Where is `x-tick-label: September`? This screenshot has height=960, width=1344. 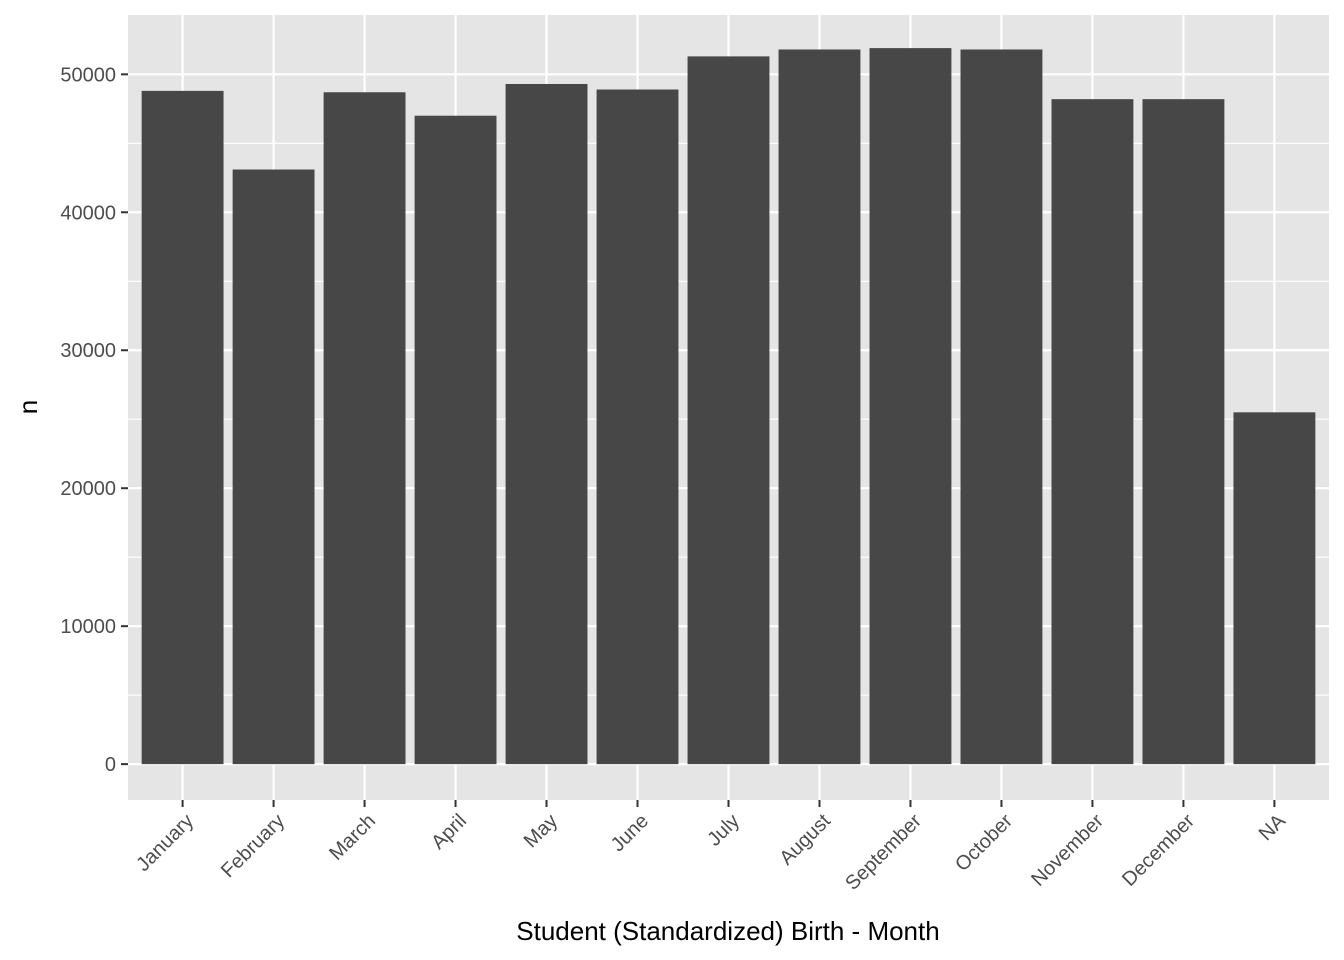
x-tick-label: September is located at coordinates (883, 852).